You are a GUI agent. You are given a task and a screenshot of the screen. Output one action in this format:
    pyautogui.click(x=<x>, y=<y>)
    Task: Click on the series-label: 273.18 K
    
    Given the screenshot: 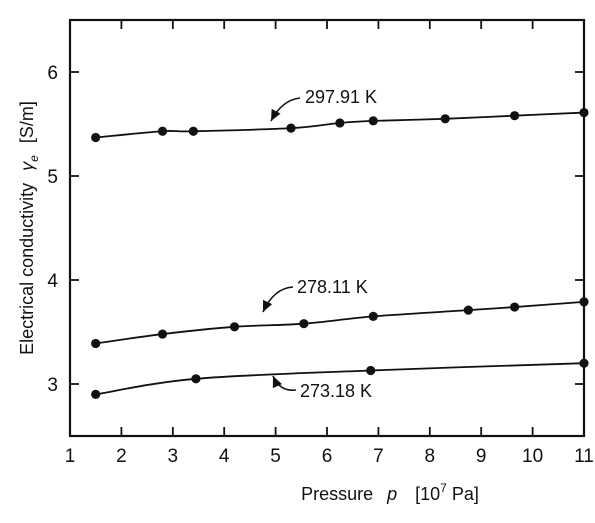 What is the action you would take?
    pyautogui.click(x=336, y=391)
    